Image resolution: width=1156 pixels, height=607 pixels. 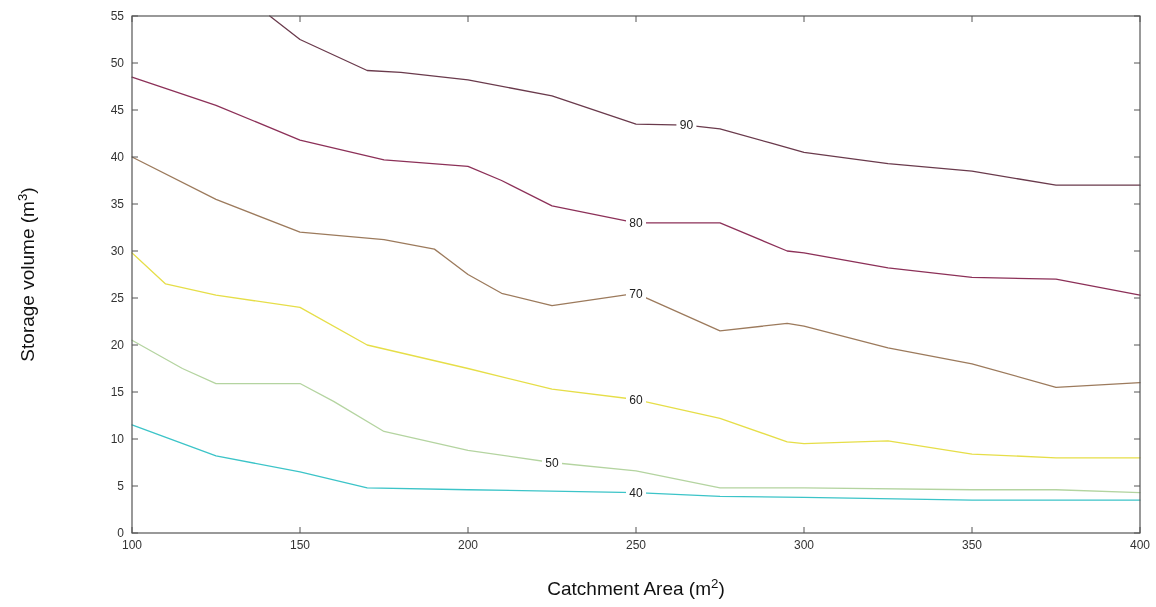 What do you see at coordinates (636, 587) in the screenshot?
I see `x-axis-title: Catchment Area (m$^{2}$)` at bounding box center [636, 587].